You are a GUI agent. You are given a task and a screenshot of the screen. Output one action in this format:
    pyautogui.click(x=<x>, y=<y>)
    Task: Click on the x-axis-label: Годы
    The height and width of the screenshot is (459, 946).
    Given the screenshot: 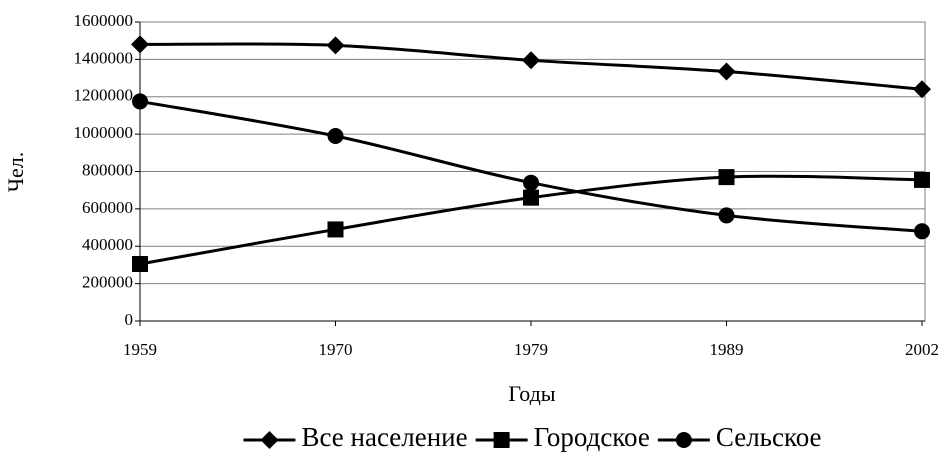 What is the action you would take?
    pyautogui.click(x=531, y=393)
    